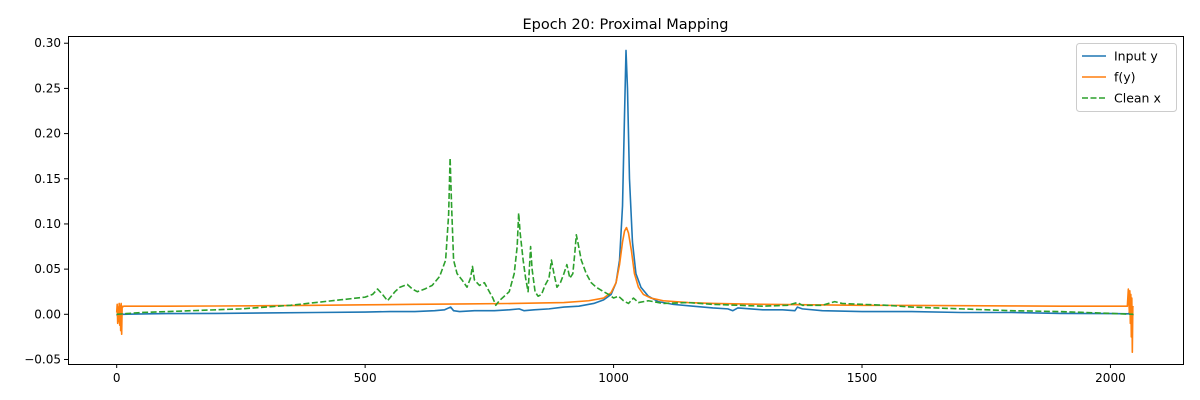 This screenshot has height=400, width=1200. What do you see at coordinates (1137, 98) in the screenshot?
I see `legend-label: Clean x` at bounding box center [1137, 98].